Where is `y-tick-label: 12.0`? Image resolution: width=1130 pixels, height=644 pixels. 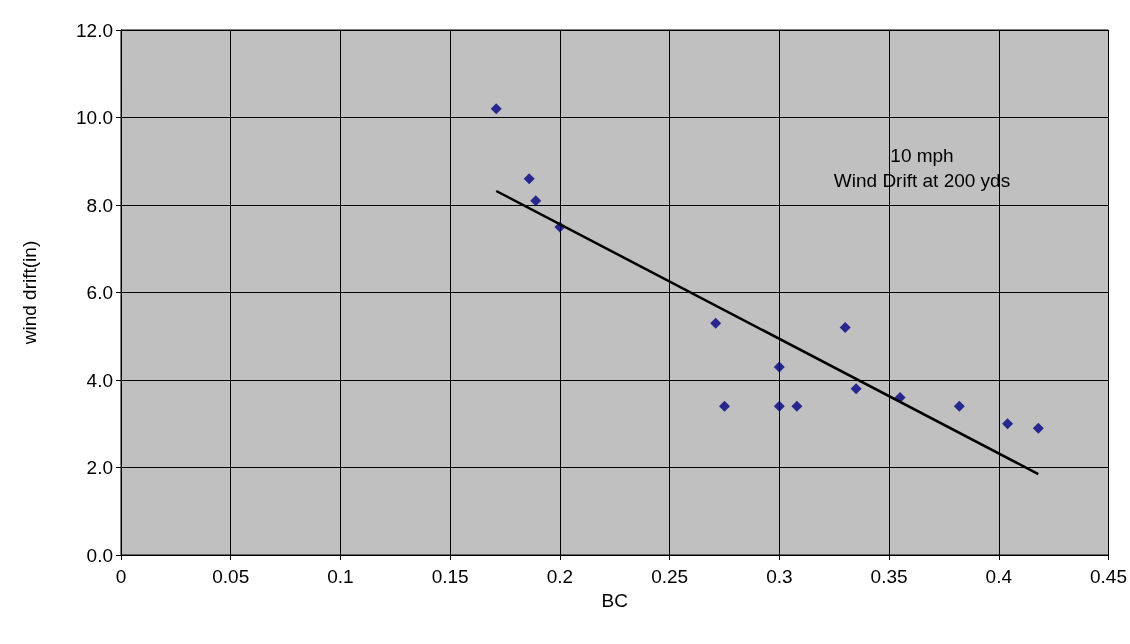 y-tick-label: 12.0 is located at coordinates (94, 30).